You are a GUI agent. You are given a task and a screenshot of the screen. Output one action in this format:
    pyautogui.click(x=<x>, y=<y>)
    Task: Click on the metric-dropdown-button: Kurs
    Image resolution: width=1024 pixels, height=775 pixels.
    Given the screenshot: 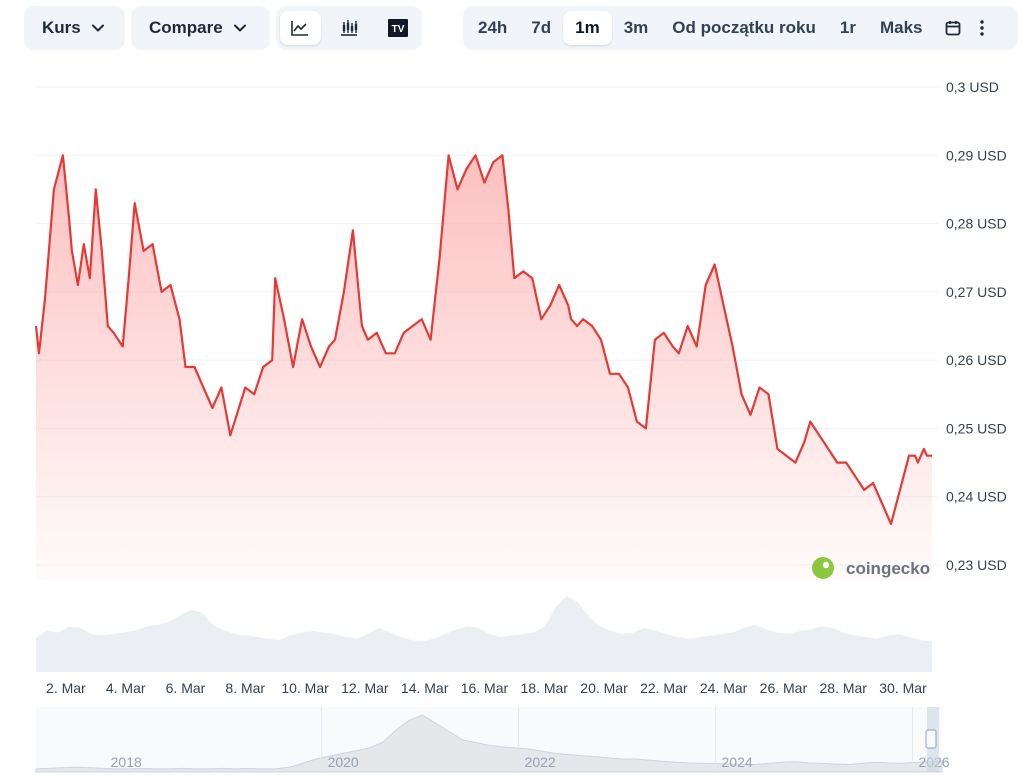 What is the action you would take?
    pyautogui.click(x=72, y=28)
    